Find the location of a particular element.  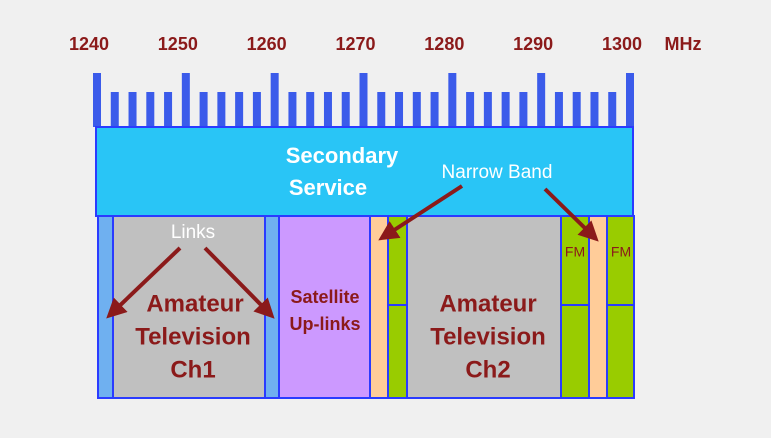

fm-block is located at coordinates (620, 260).